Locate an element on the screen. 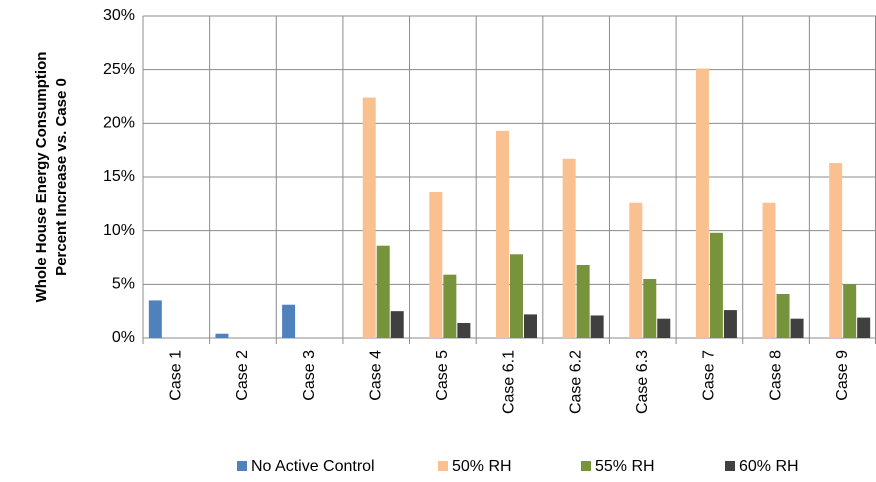  y-tick-label: 30% is located at coordinates (119, 15).